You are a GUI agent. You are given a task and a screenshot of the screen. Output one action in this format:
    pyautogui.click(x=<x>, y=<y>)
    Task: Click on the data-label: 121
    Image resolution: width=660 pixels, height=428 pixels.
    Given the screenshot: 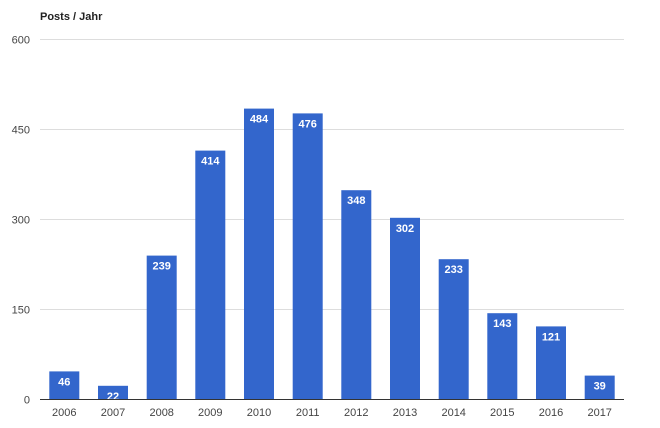 What is the action you would take?
    pyautogui.click(x=551, y=337)
    